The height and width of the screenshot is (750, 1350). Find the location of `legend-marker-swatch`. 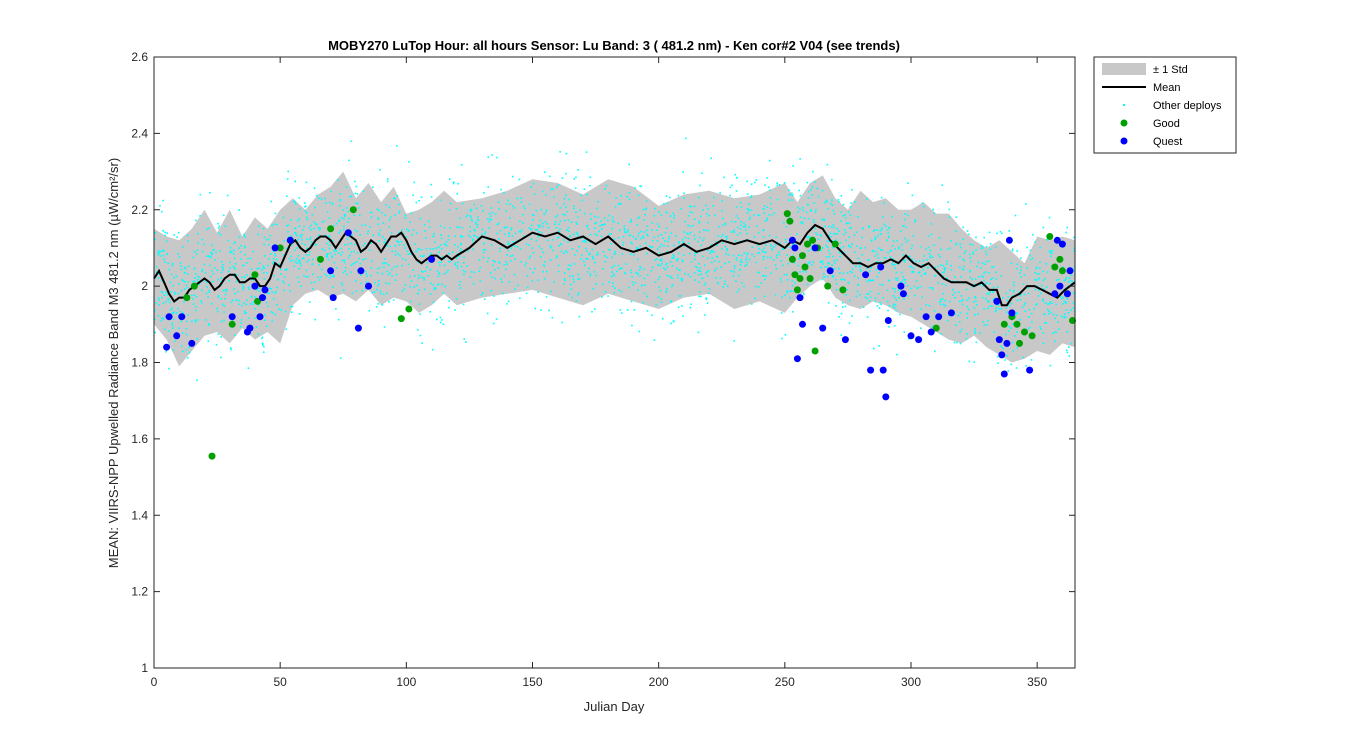

legend-marker-swatch is located at coordinates (1124, 123).